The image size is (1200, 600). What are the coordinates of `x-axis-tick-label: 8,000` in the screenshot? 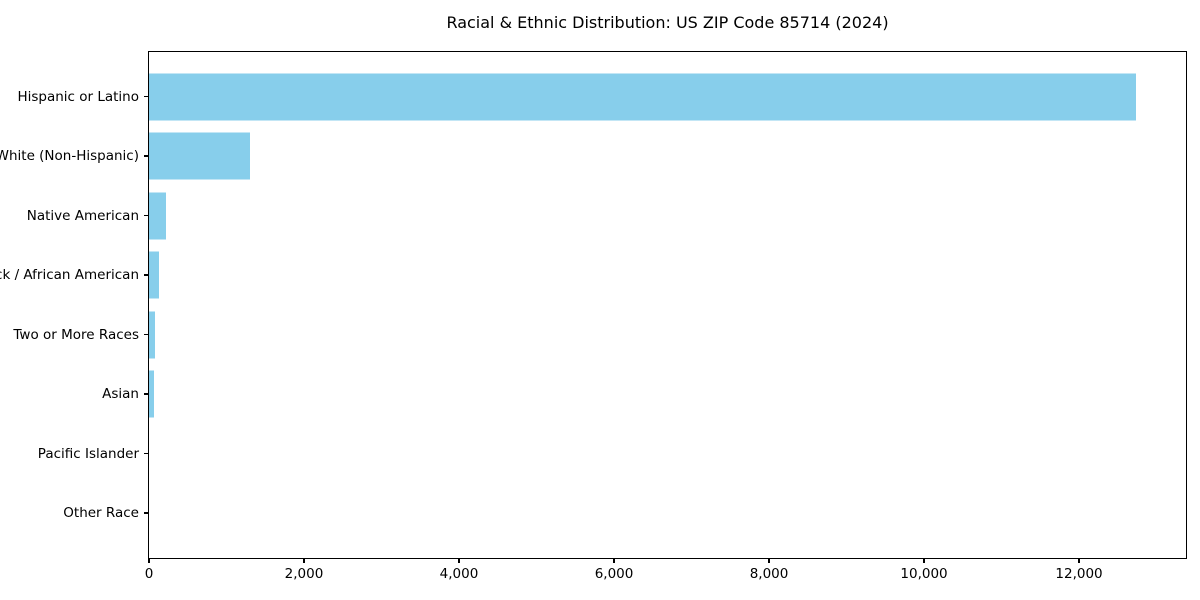 It's located at (769, 574).